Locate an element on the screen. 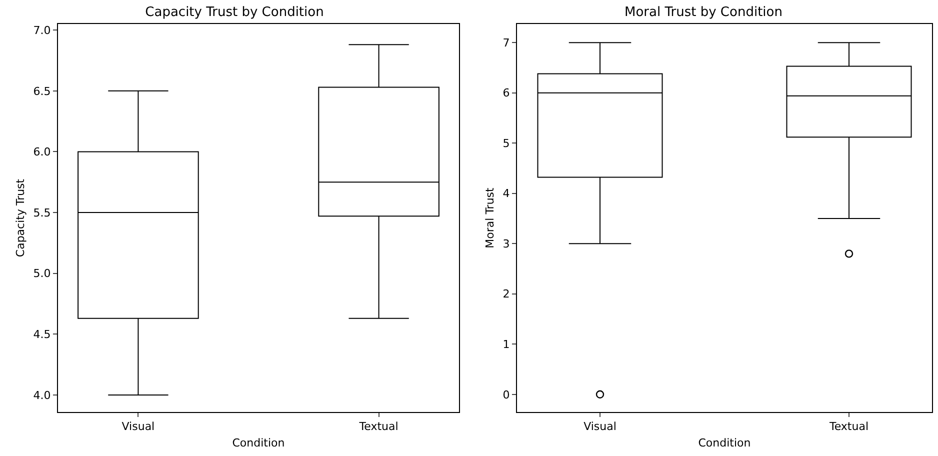 The height and width of the screenshot is (456, 938). chart-title: Capacity Trust by Condition is located at coordinates (234, 12).